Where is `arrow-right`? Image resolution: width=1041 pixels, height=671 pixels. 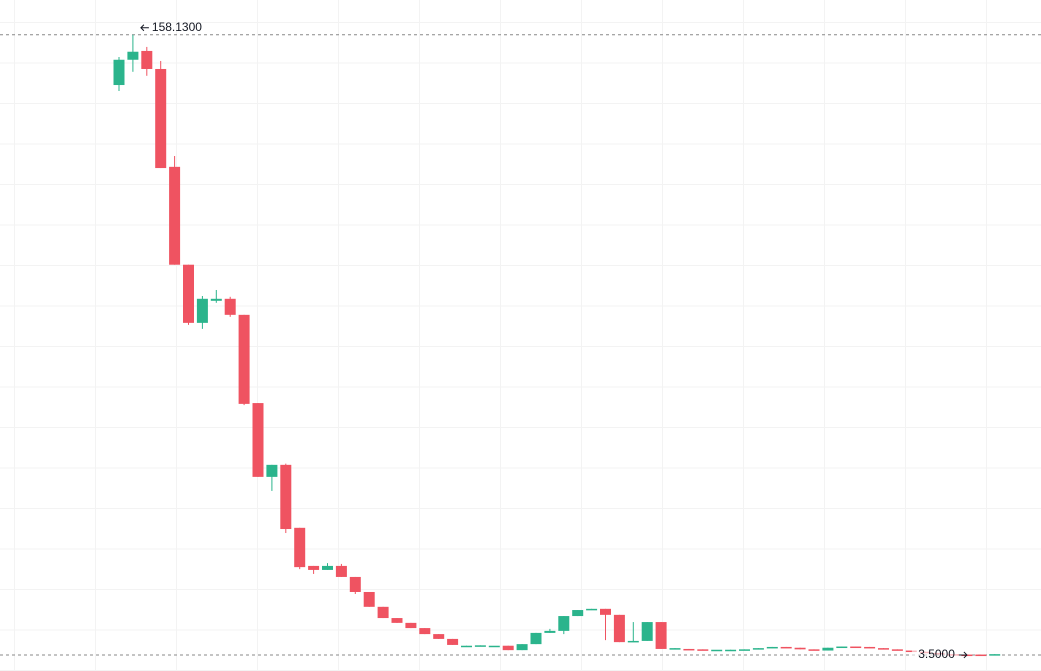 arrow-right is located at coordinates (963, 655).